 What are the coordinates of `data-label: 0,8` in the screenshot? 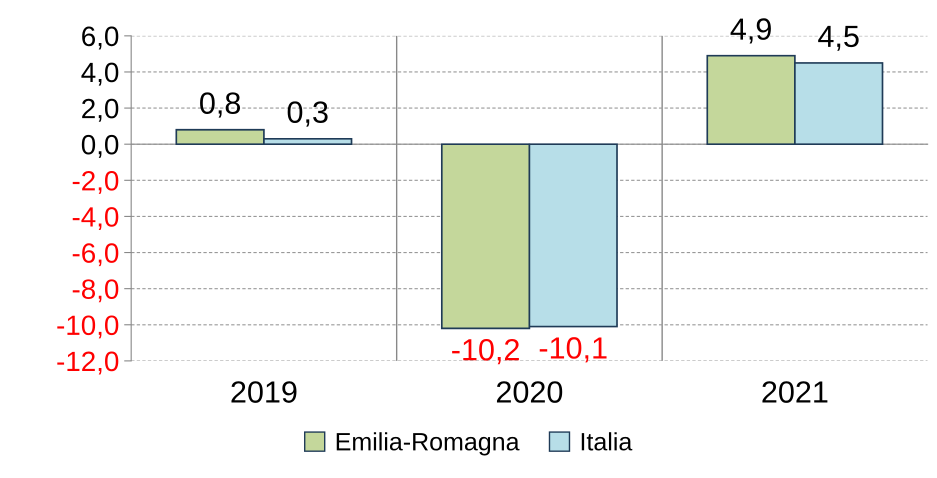 It's located at (220, 105).